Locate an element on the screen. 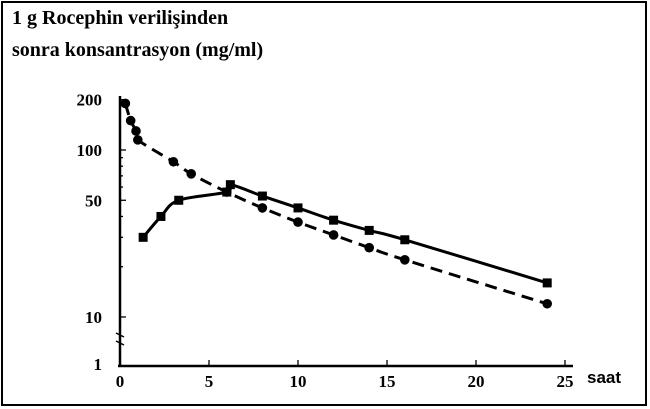  y-tick-label: 50 is located at coordinates (93, 200).